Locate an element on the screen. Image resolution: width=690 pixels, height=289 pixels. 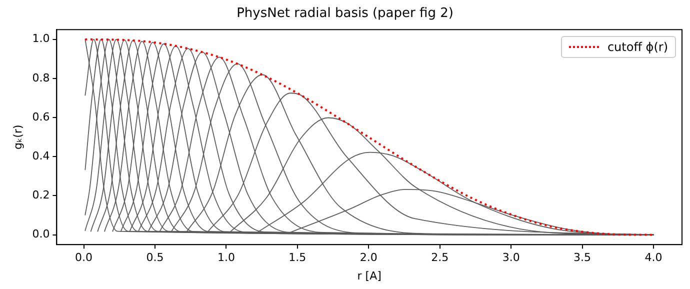
legend-label: cutoff ϕ(r) is located at coordinates (637, 47).